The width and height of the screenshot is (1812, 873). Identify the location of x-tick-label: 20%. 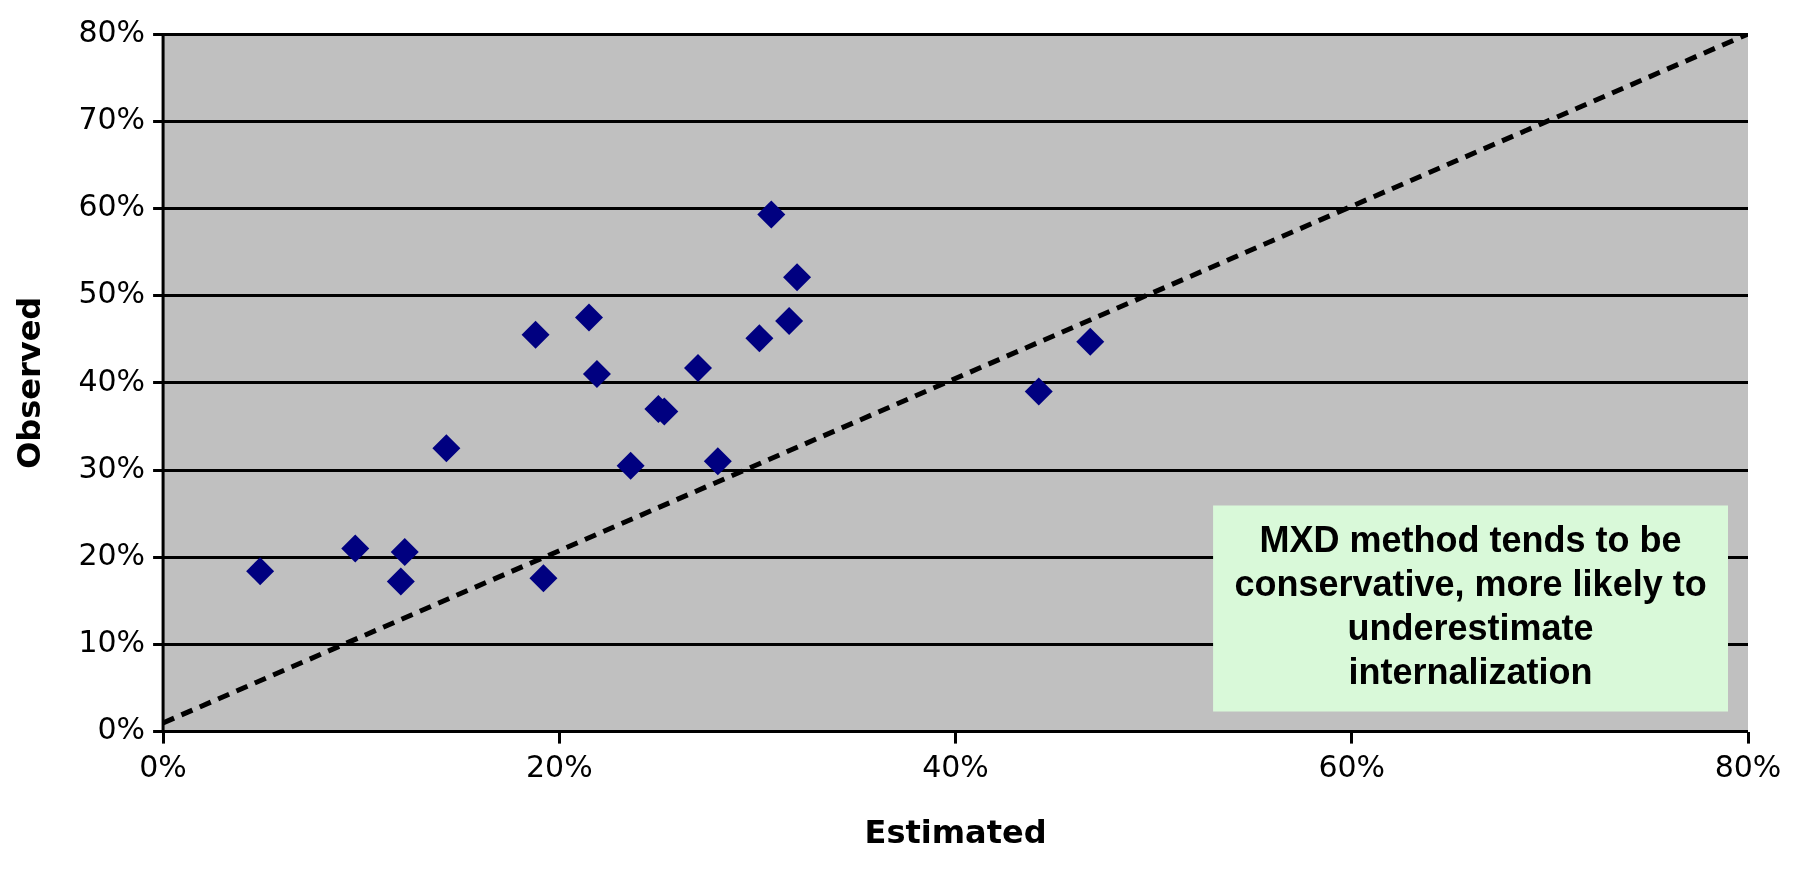
(559, 767).